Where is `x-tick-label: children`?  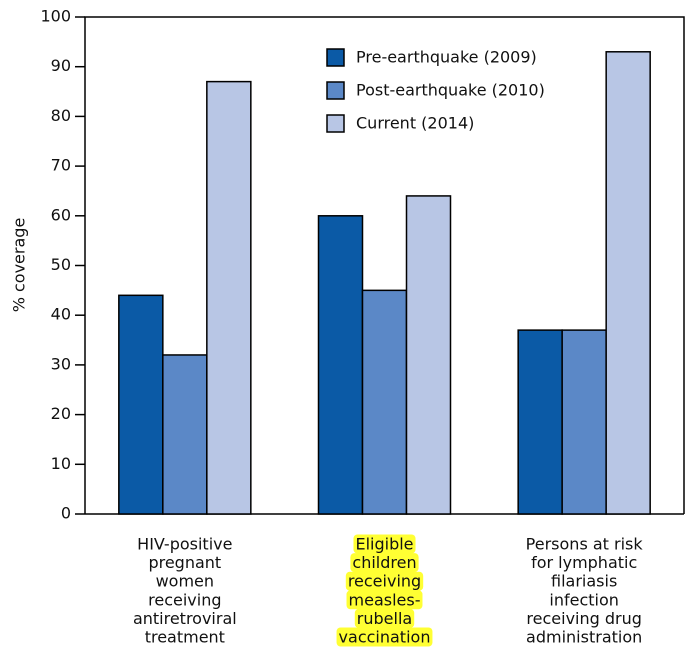 x-tick-label: children is located at coordinates (384, 562).